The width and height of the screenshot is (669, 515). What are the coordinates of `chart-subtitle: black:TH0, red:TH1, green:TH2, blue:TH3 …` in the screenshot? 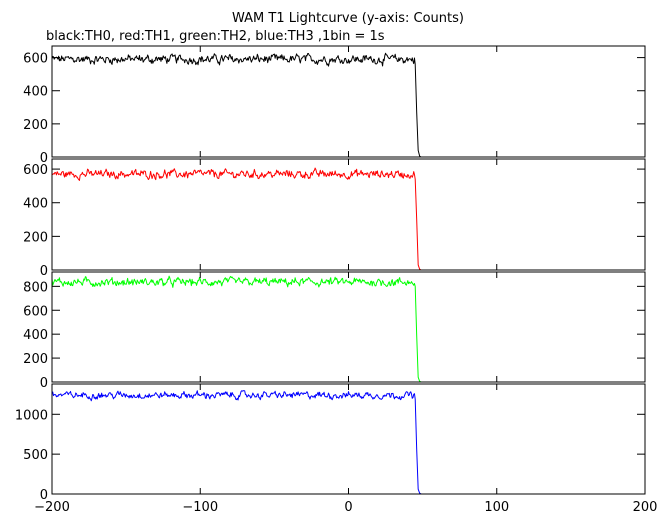 It's located at (215, 36).